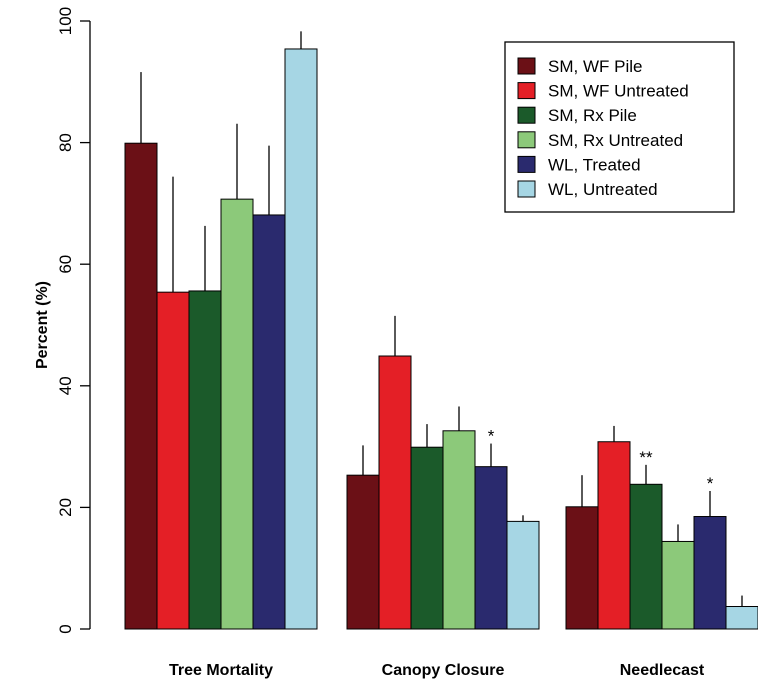  Describe the element at coordinates (65, 21) in the screenshot. I see `y-tick-label: 100` at that location.